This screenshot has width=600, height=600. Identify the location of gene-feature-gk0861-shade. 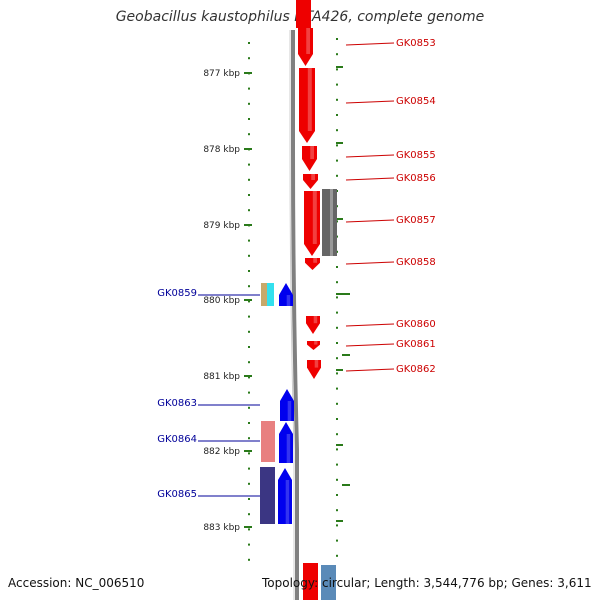
(316, 343).